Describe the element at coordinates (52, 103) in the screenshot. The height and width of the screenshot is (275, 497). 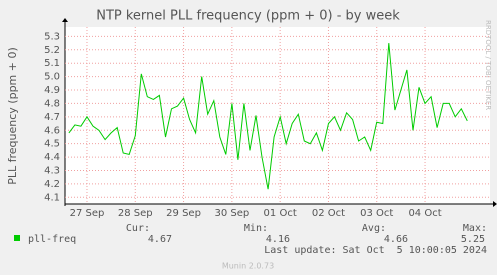
I see `y-tick-label: 4.8` at that location.